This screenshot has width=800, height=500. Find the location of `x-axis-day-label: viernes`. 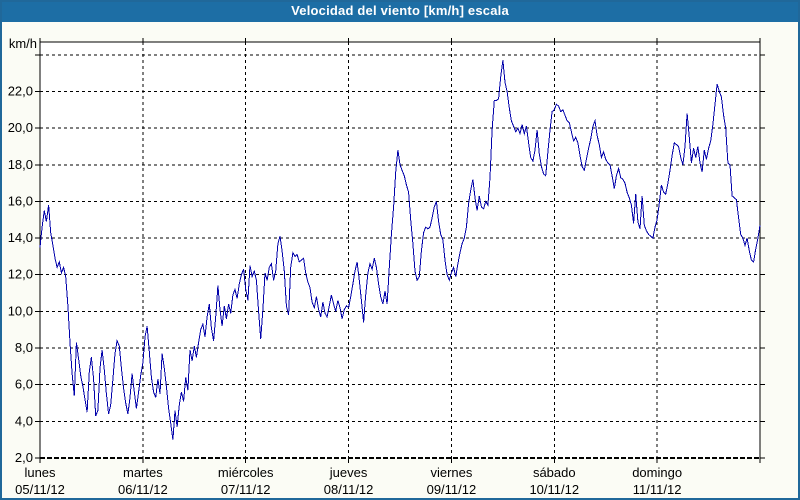

x-axis-day-label: viernes is located at coordinates (451, 472).